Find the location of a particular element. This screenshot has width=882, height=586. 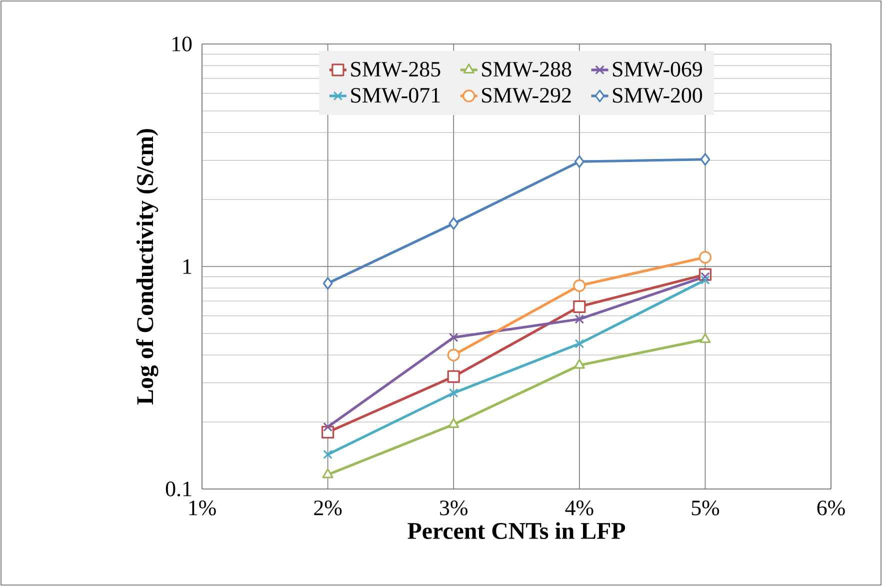

x-tick-label: 1% is located at coordinates (202, 508).